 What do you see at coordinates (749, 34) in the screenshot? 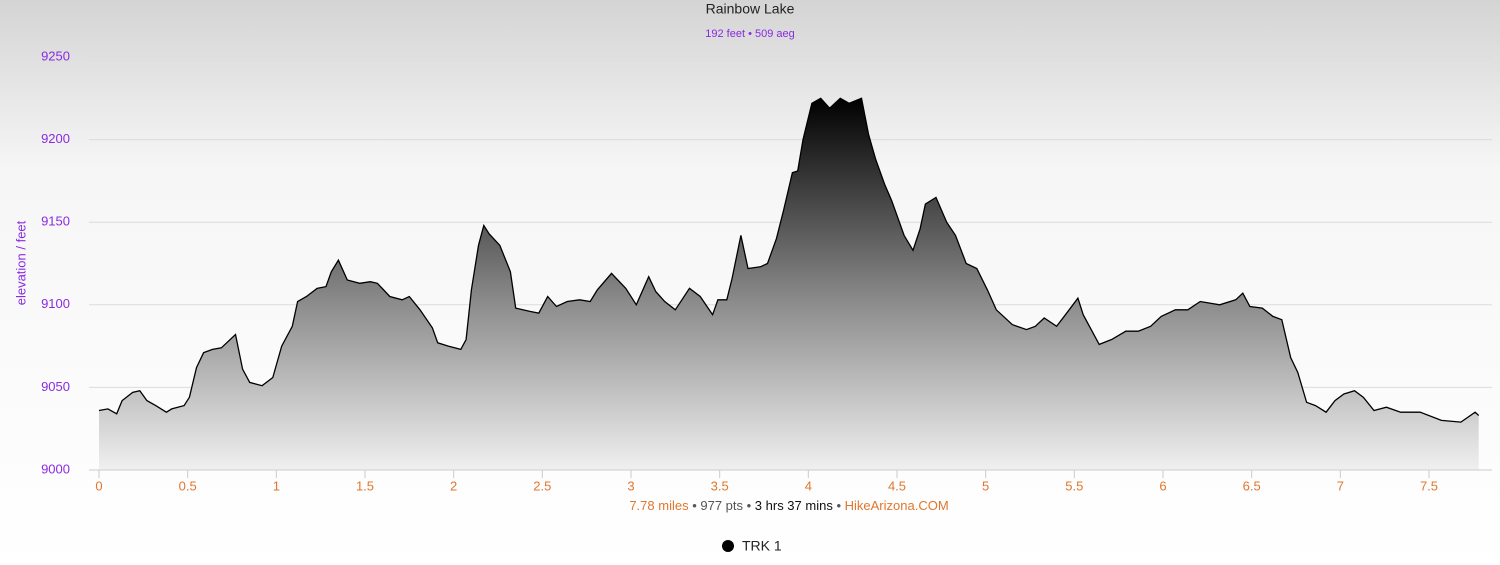
I see `chart-subtitle: 192 feet • 509 aeg` at bounding box center [749, 34].